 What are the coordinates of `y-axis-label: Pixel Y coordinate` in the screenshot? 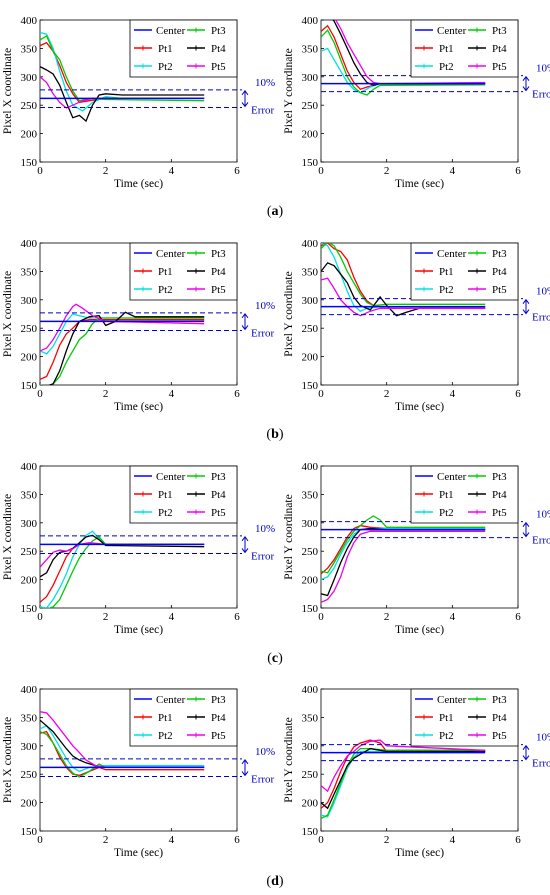 It's located at (289, 536).